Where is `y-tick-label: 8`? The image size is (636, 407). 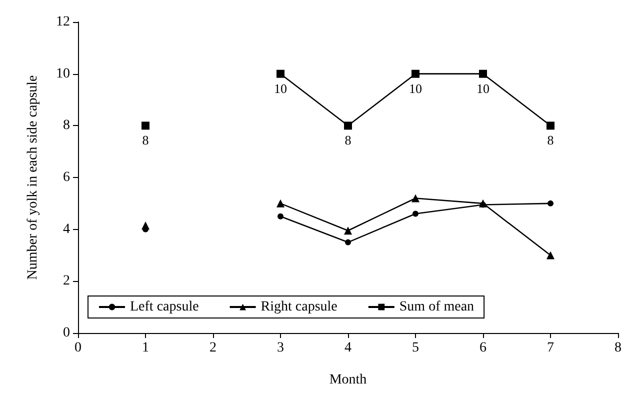
y-tick-label: 8 is located at coordinates (66, 126).